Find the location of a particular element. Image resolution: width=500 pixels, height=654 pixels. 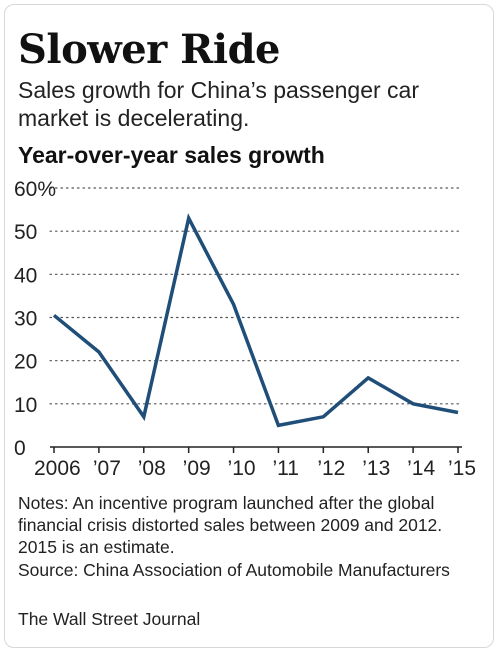

headline: Slower Ride is located at coordinates (149, 49).